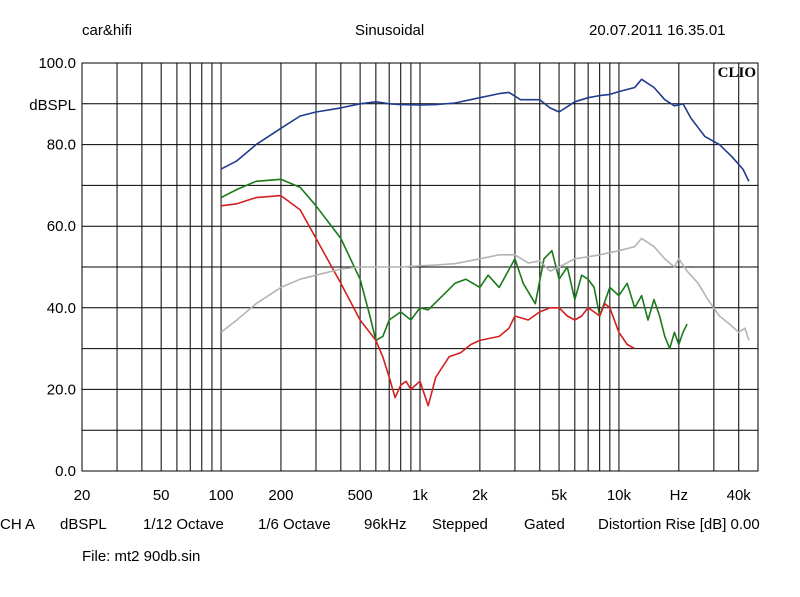 Image resolution: width=800 pixels, height=597 pixels. Describe the element at coordinates (619, 495) in the screenshot. I see `x-tick-label: 10k` at that location.